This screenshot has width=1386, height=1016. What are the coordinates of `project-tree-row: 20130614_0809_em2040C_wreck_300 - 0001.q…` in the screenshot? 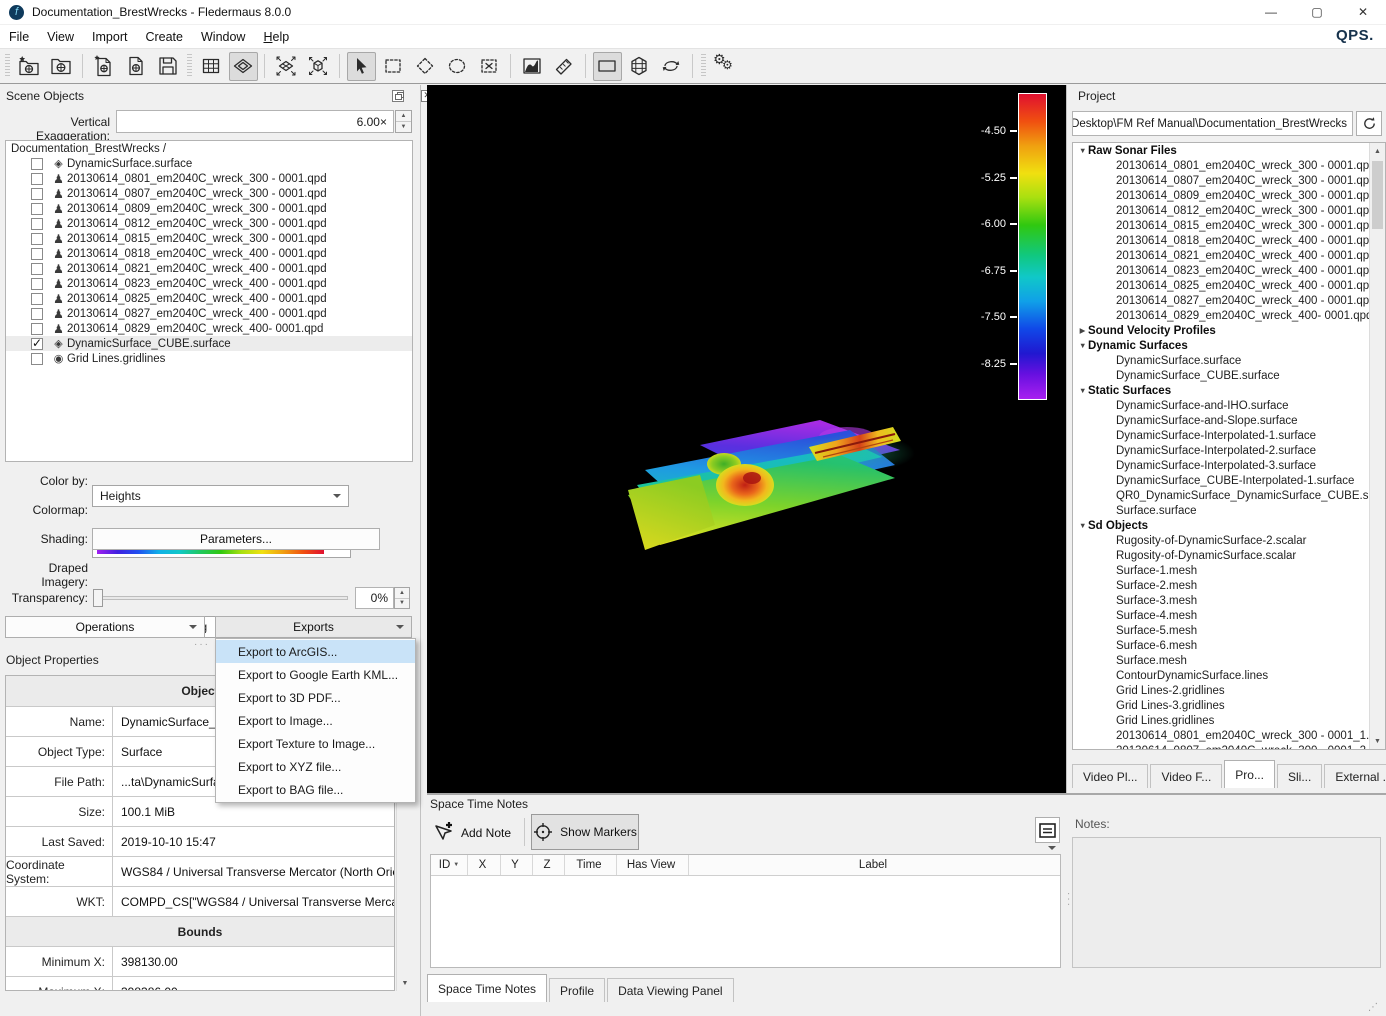 It's located at (1246, 195).